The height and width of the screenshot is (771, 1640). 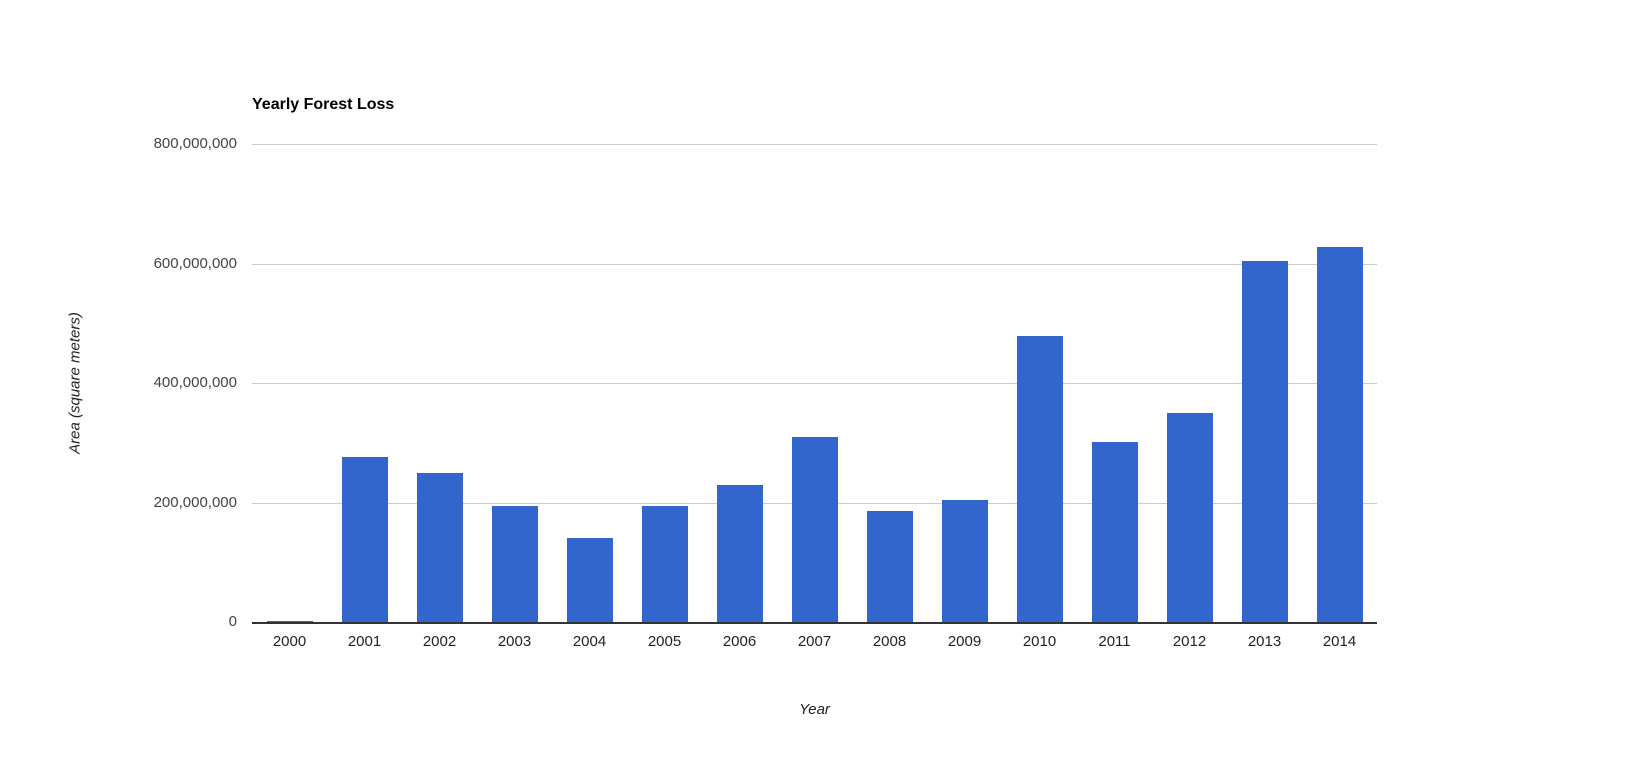 I want to click on bar-2008, so click(x=889, y=566).